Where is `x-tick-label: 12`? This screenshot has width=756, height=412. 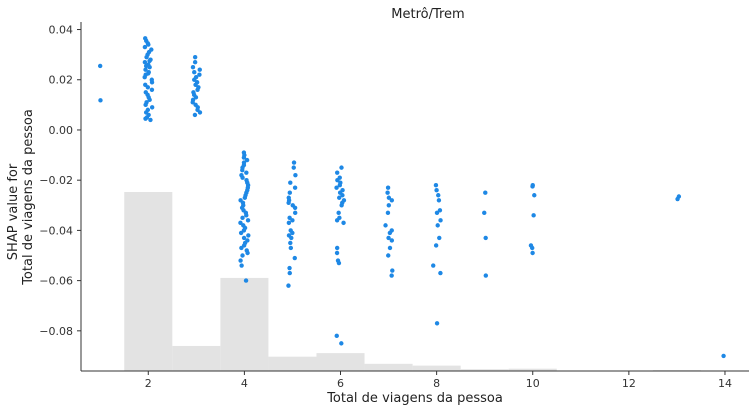 x-tick-label: 12 is located at coordinates (629, 383).